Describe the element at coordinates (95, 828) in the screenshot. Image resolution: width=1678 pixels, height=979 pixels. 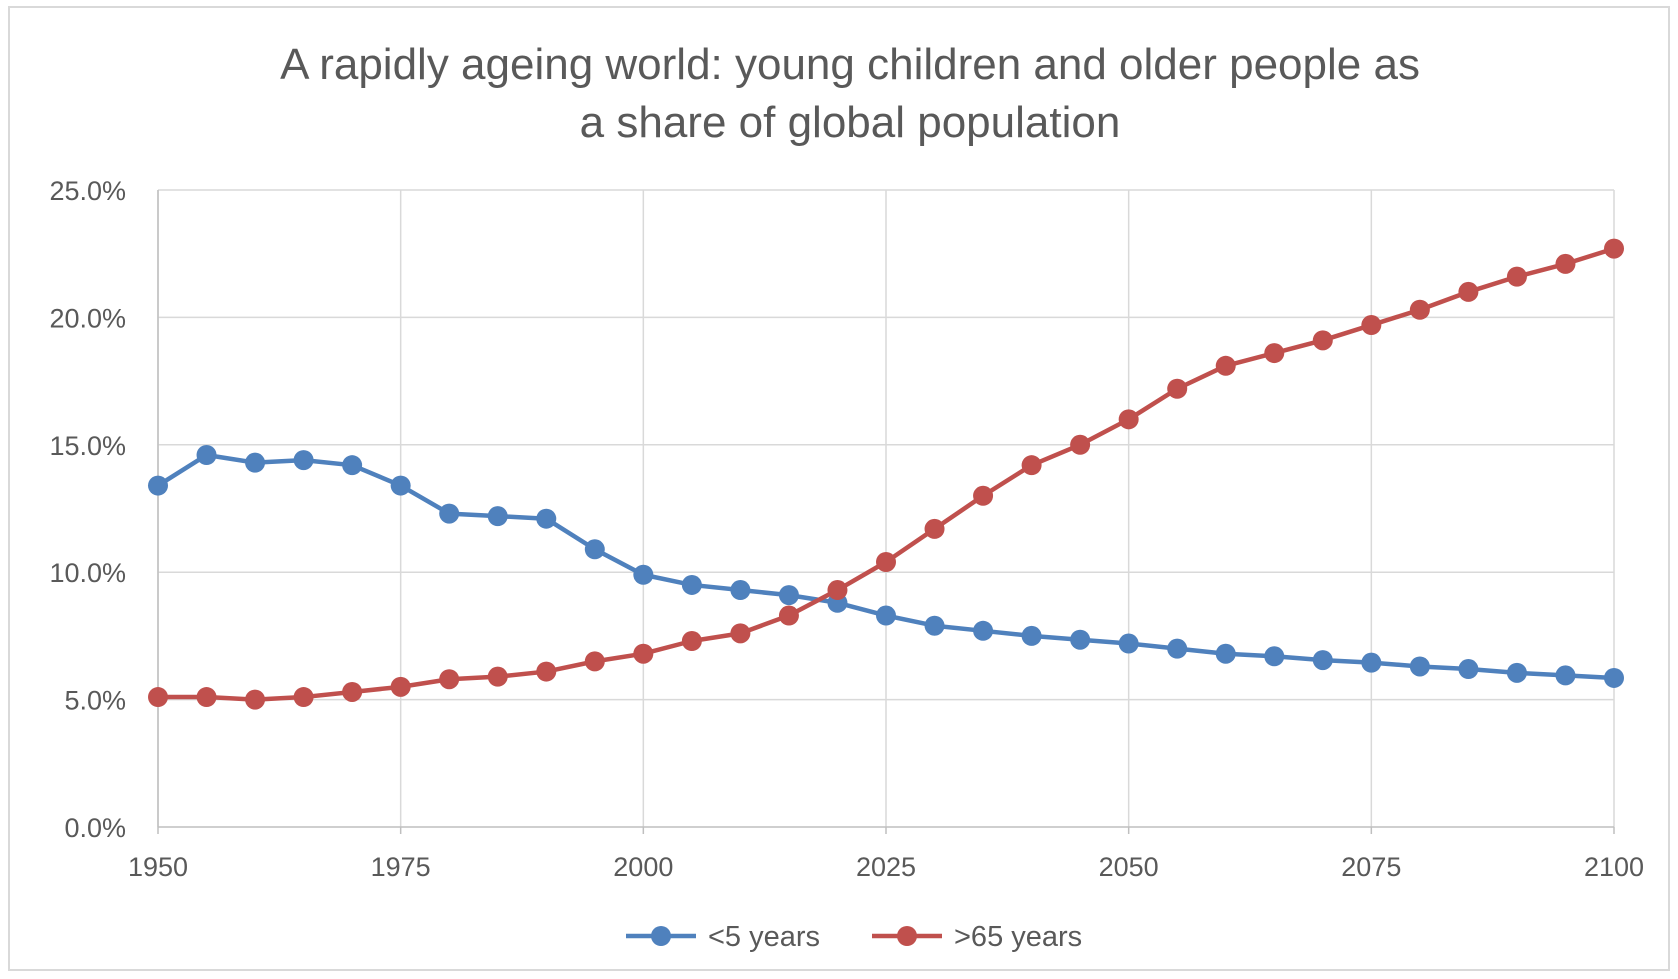
I see `y-tick-label: 0.0%` at that location.